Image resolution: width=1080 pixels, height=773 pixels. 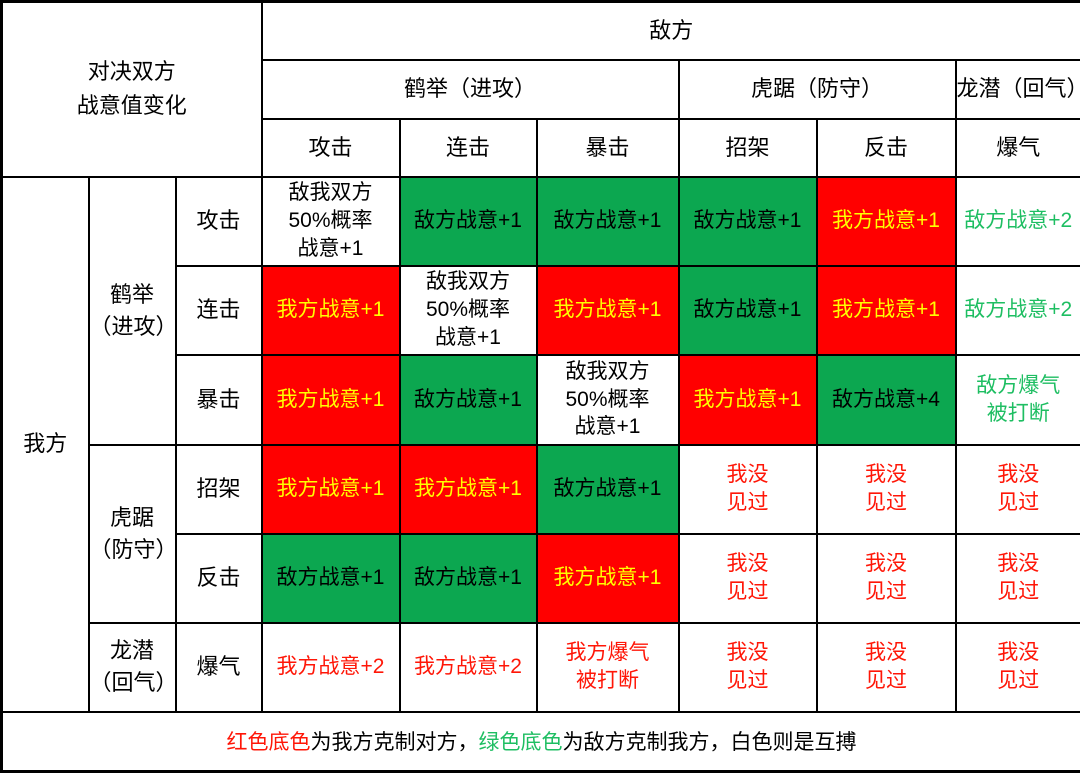 I want to click on ally-row-parry: 招架, so click(x=219, y=489).